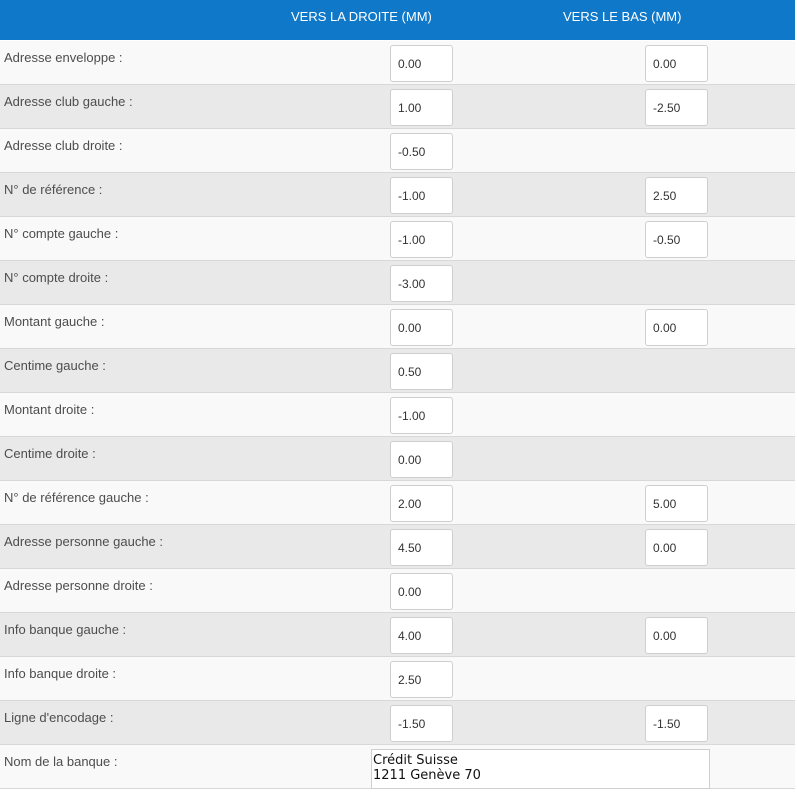  What do you see at coordinates (63, 57) in the screenshot?
I see `row-label: Adresse enveloppe :` at bounding box center [63, 57].